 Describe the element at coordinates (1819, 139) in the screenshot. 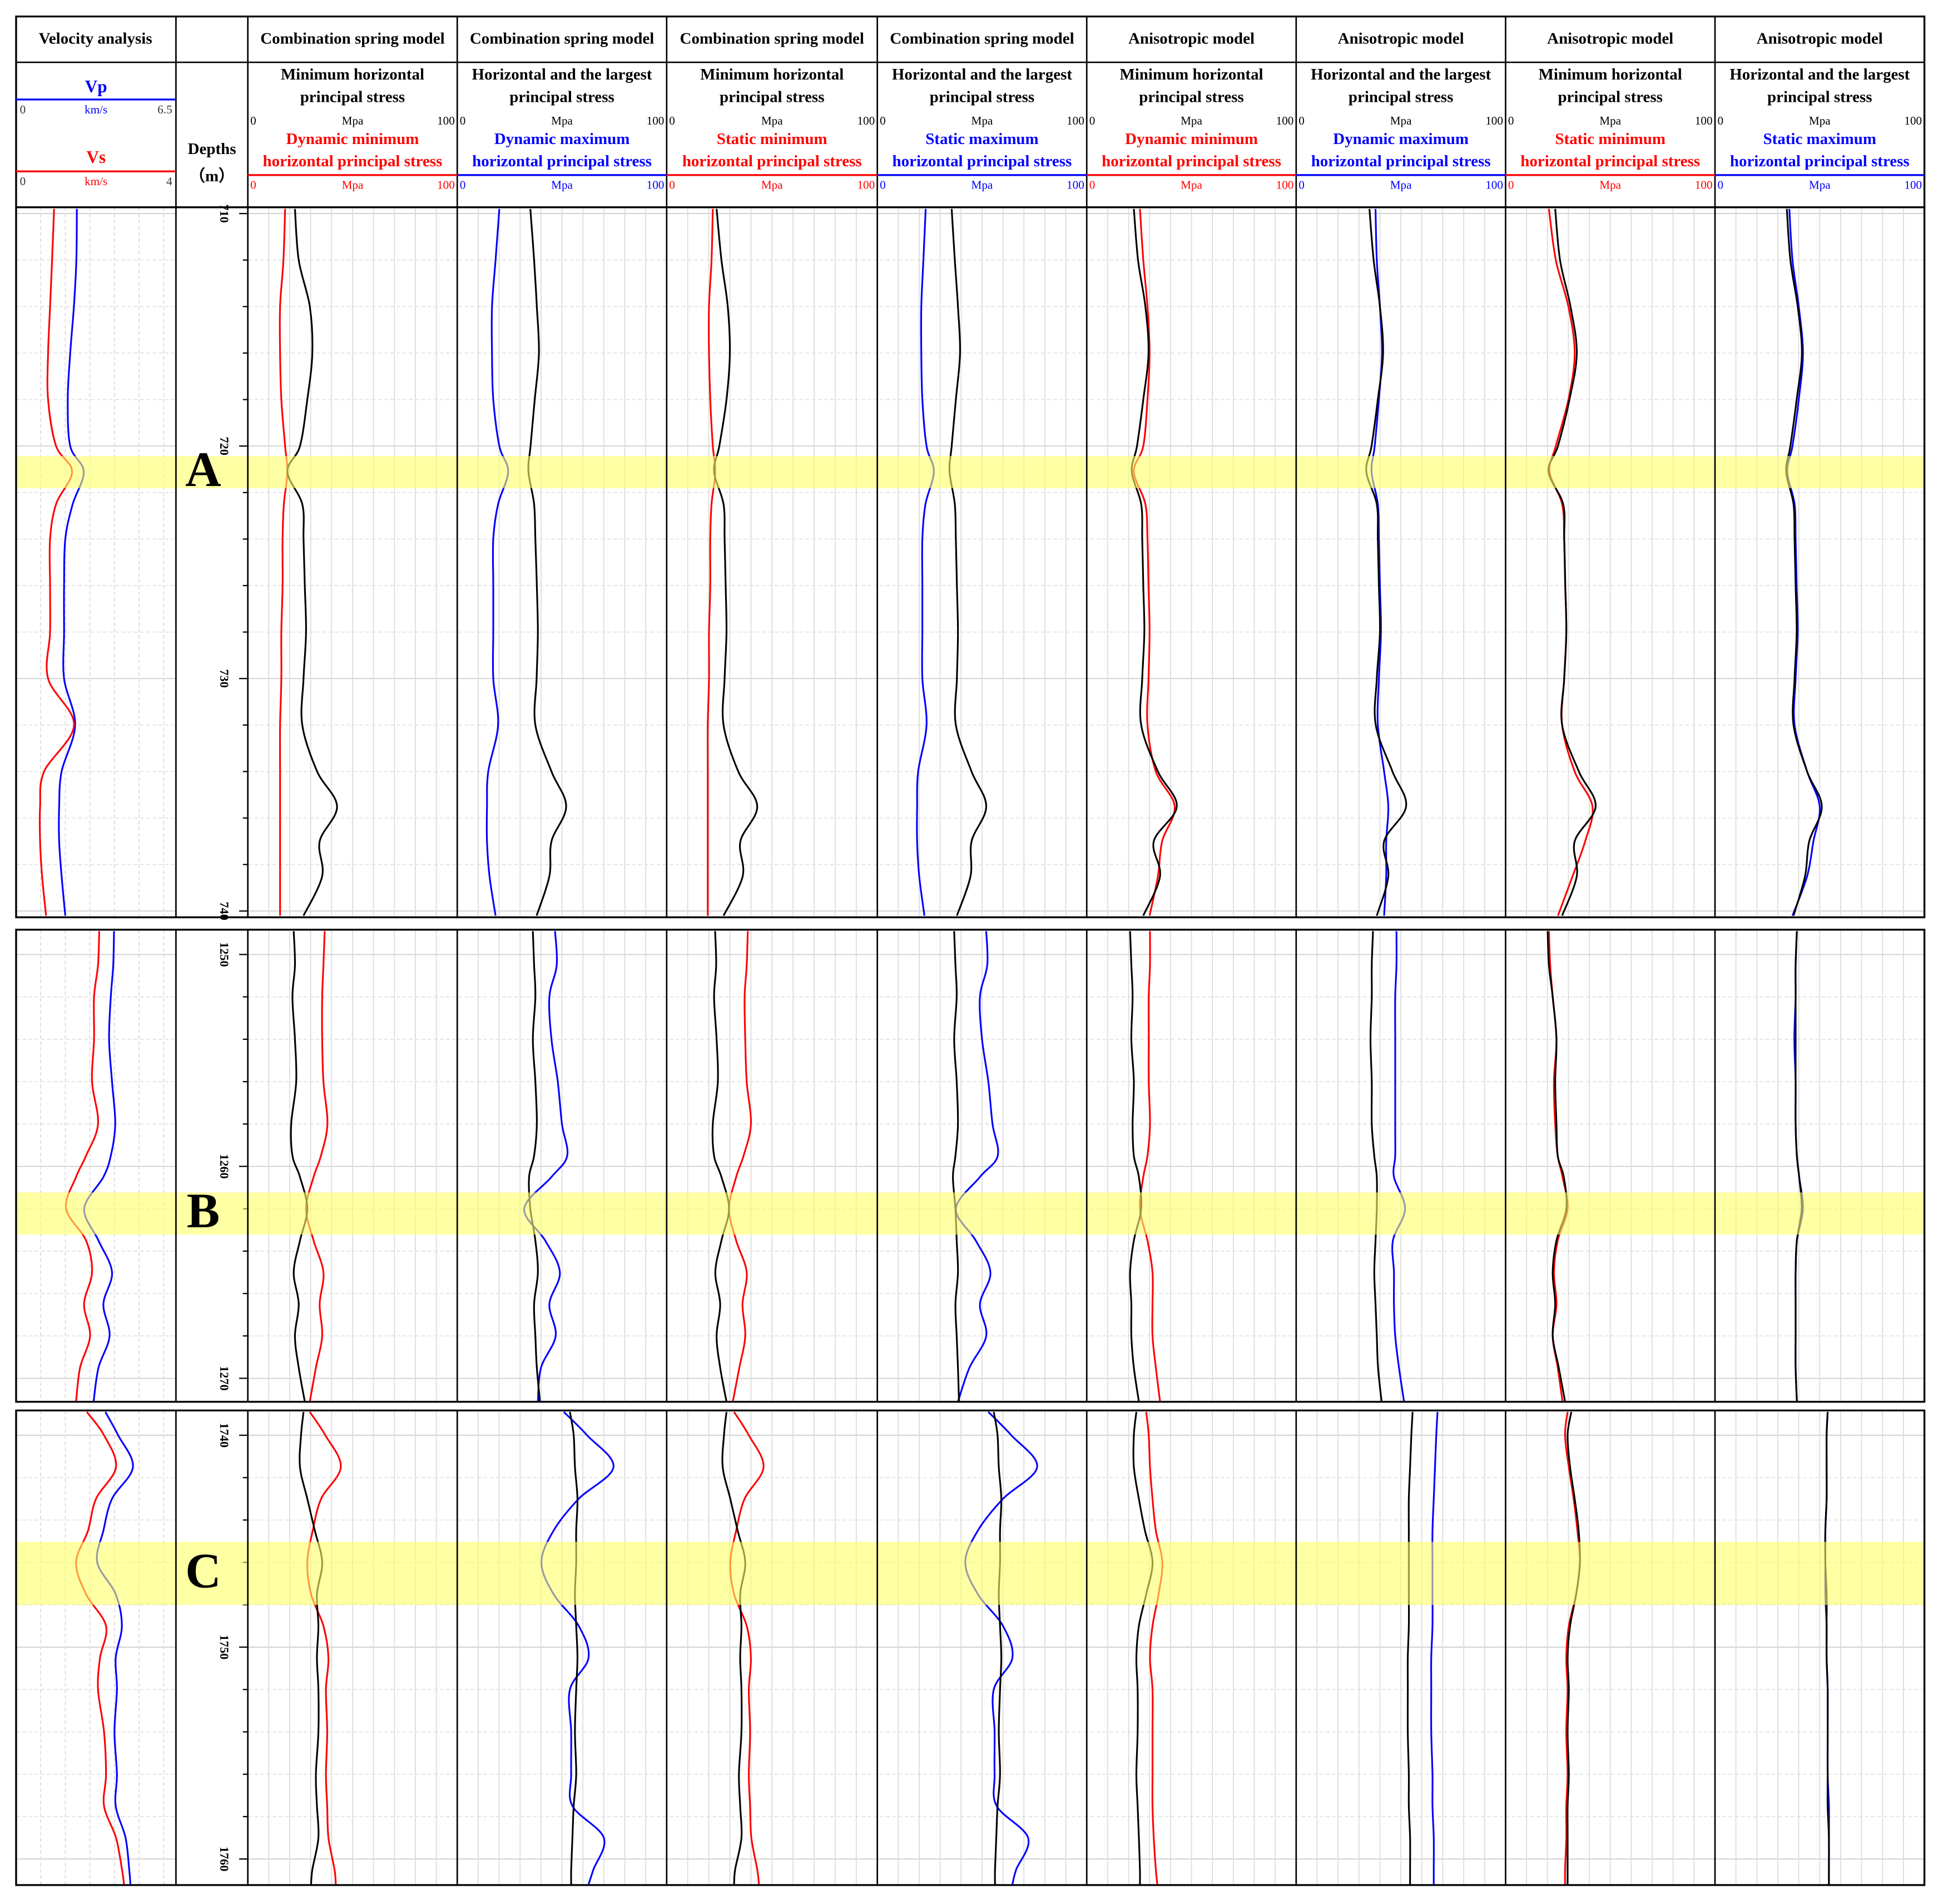

I see `curve-name: Static maximum` at that location.